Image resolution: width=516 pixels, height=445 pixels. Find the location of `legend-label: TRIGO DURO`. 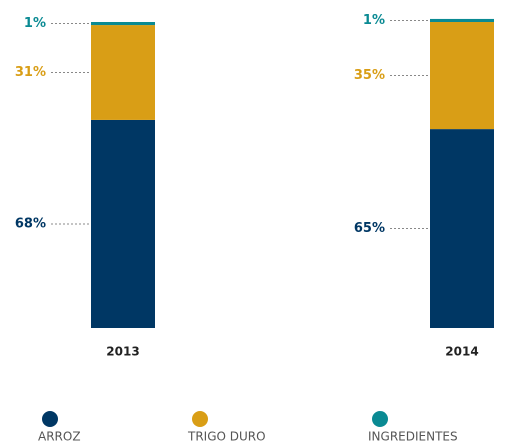

legend-label: TRIGO DURO is located at coordinates (226, 437).